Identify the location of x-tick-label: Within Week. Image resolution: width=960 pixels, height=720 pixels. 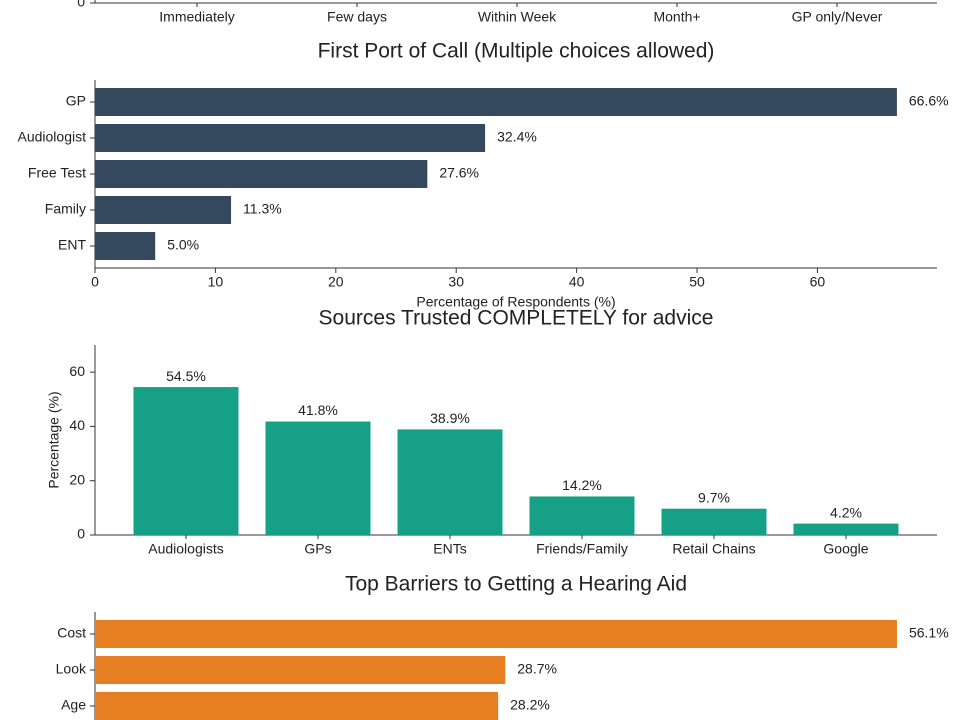
(517, 17).